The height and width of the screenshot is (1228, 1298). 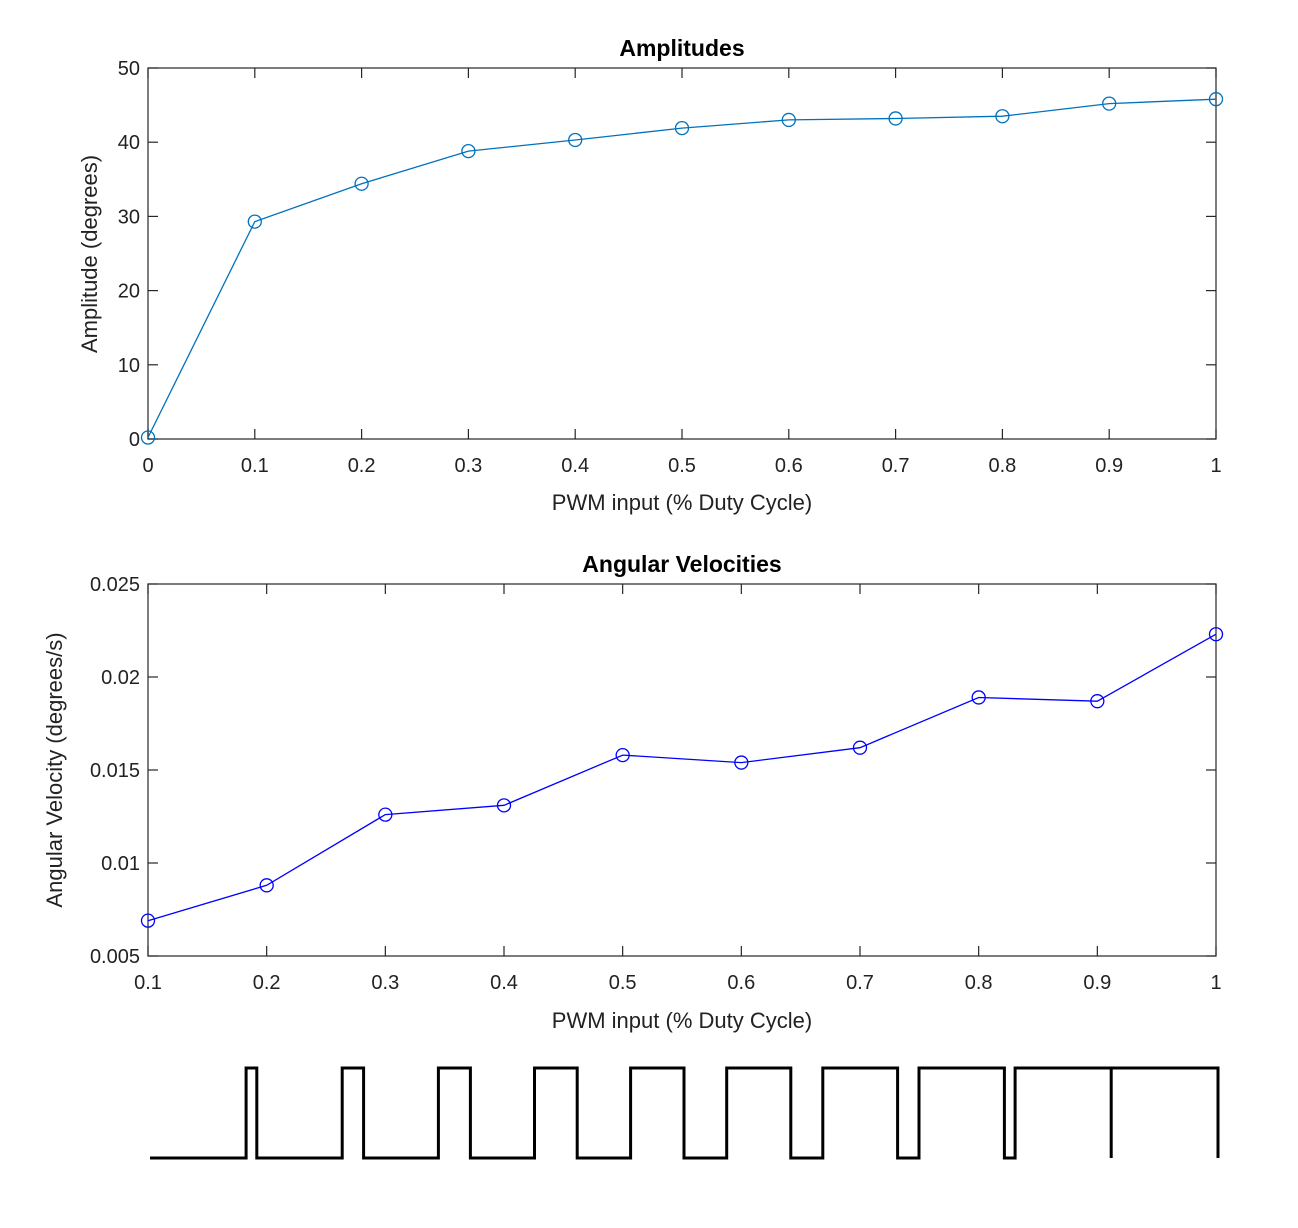 I want to click on x-tick-labels: 0 0.1 0.2 0.3 0.4 0.5 0.6 0.7 0.8 0.9 1, so click(x=681, y=466).